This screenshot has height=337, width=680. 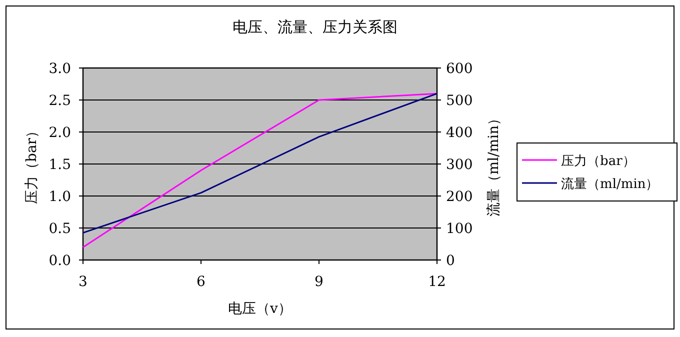 I want to click on y2-tick-label: 400, so click(x=459, y=133).